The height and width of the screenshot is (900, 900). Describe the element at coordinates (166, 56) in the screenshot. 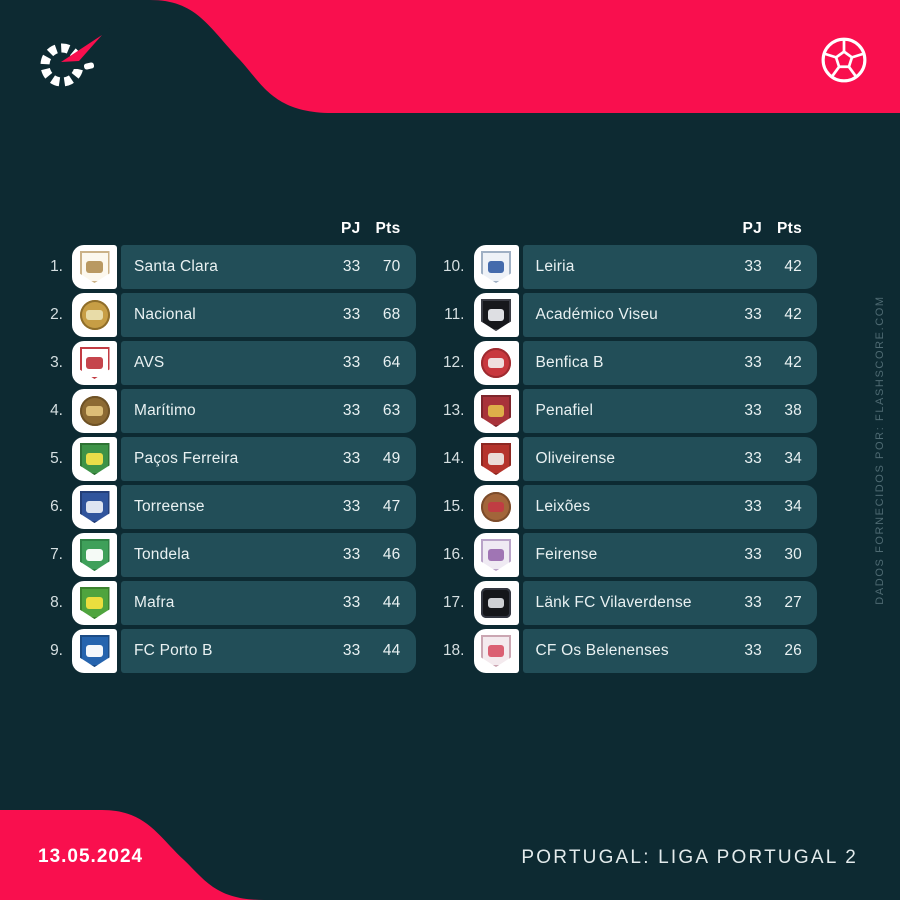

I see `top-banner-curve` at that location.